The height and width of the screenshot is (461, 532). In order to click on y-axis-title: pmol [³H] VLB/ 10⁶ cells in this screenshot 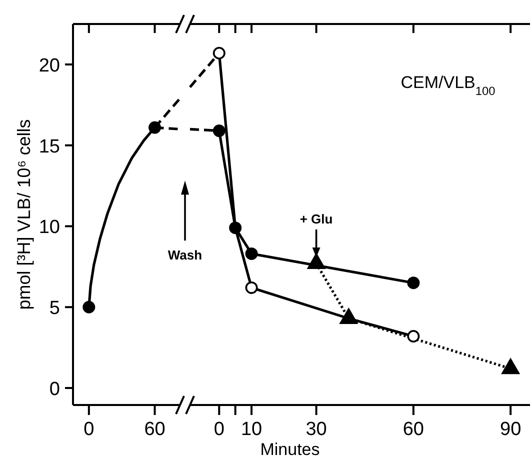, I will do `click(24, 214)`.